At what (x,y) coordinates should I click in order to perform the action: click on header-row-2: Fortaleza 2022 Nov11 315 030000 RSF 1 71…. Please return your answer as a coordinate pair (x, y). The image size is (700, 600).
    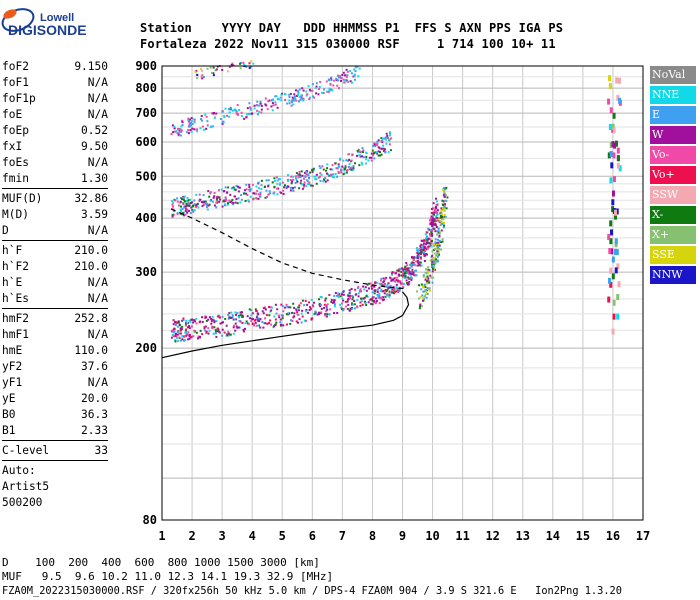
    Looking at the image, I should click on (348, 44).